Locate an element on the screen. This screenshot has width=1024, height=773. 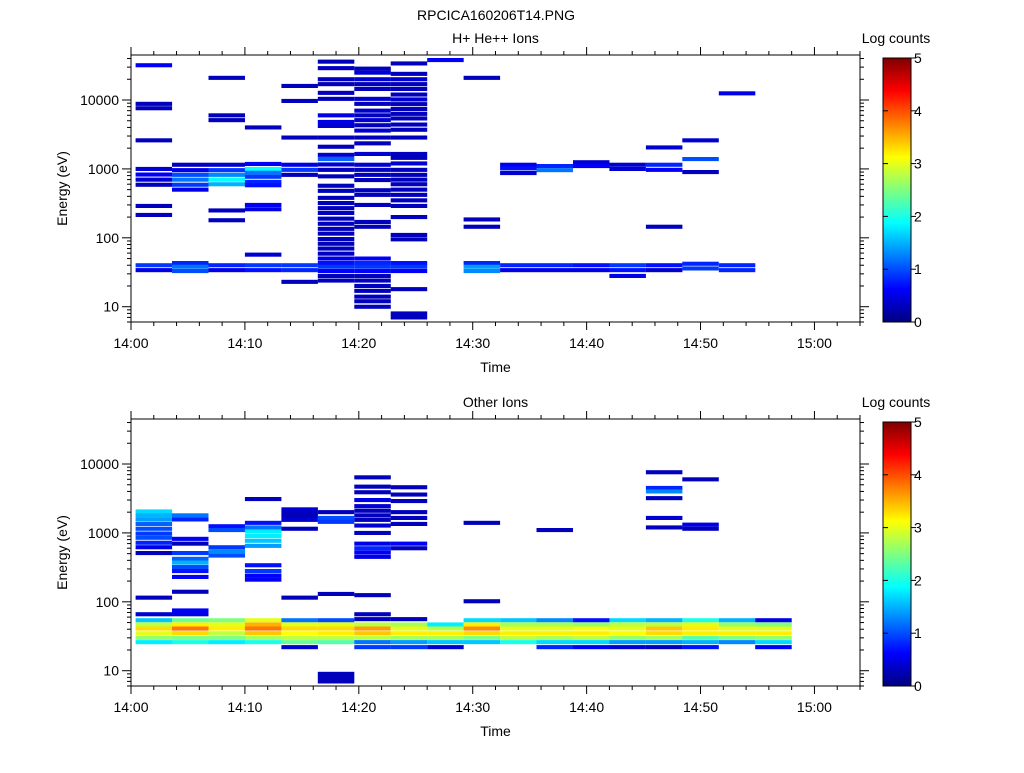
y-tick-label: 10 is located at coordinates (111, 307).